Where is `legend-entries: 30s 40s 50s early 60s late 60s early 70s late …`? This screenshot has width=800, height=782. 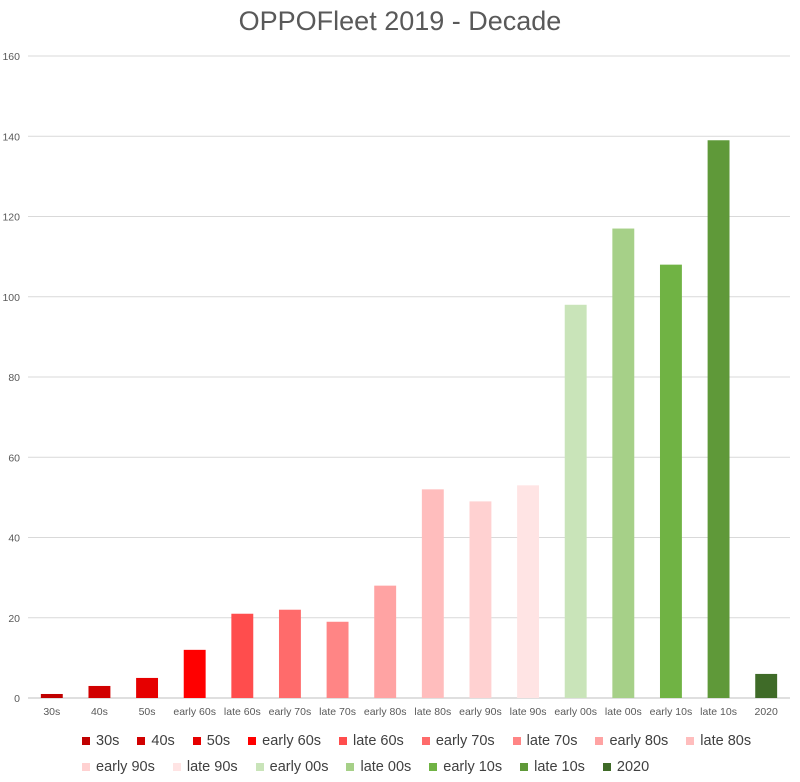
legend-entries: 30s 40s 50s early 60s late 60s early 70s late … is located at coordinates (427, 754).